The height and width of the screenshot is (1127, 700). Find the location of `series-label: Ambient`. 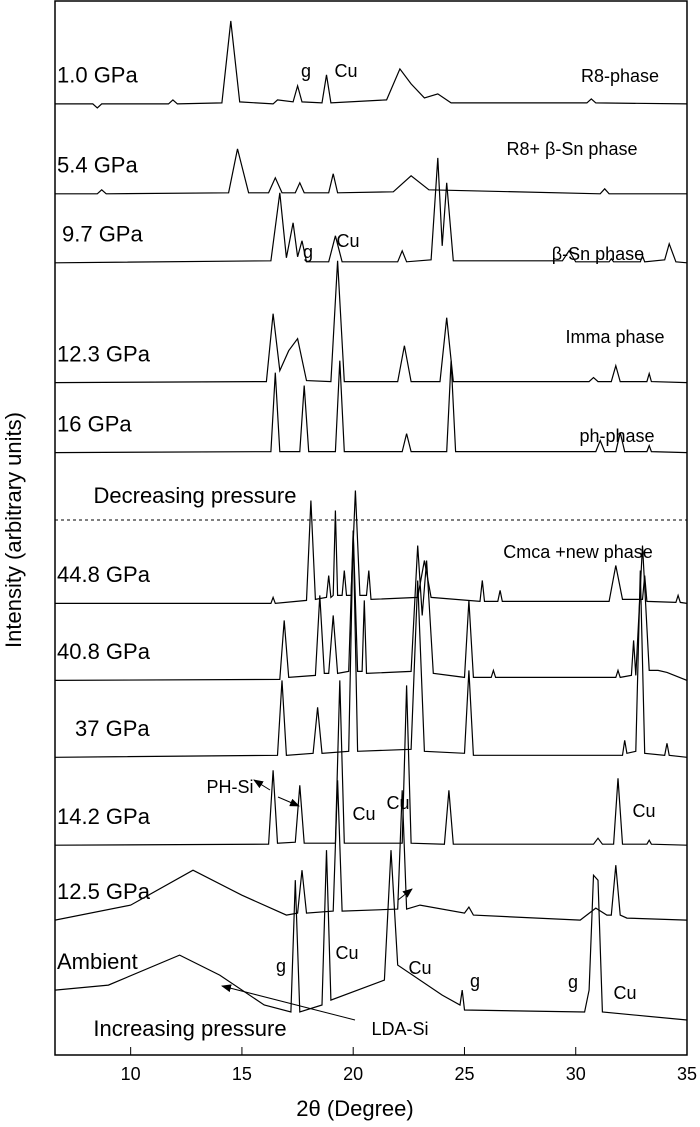

series-label: Ambient is located at coordinates (97, 961).